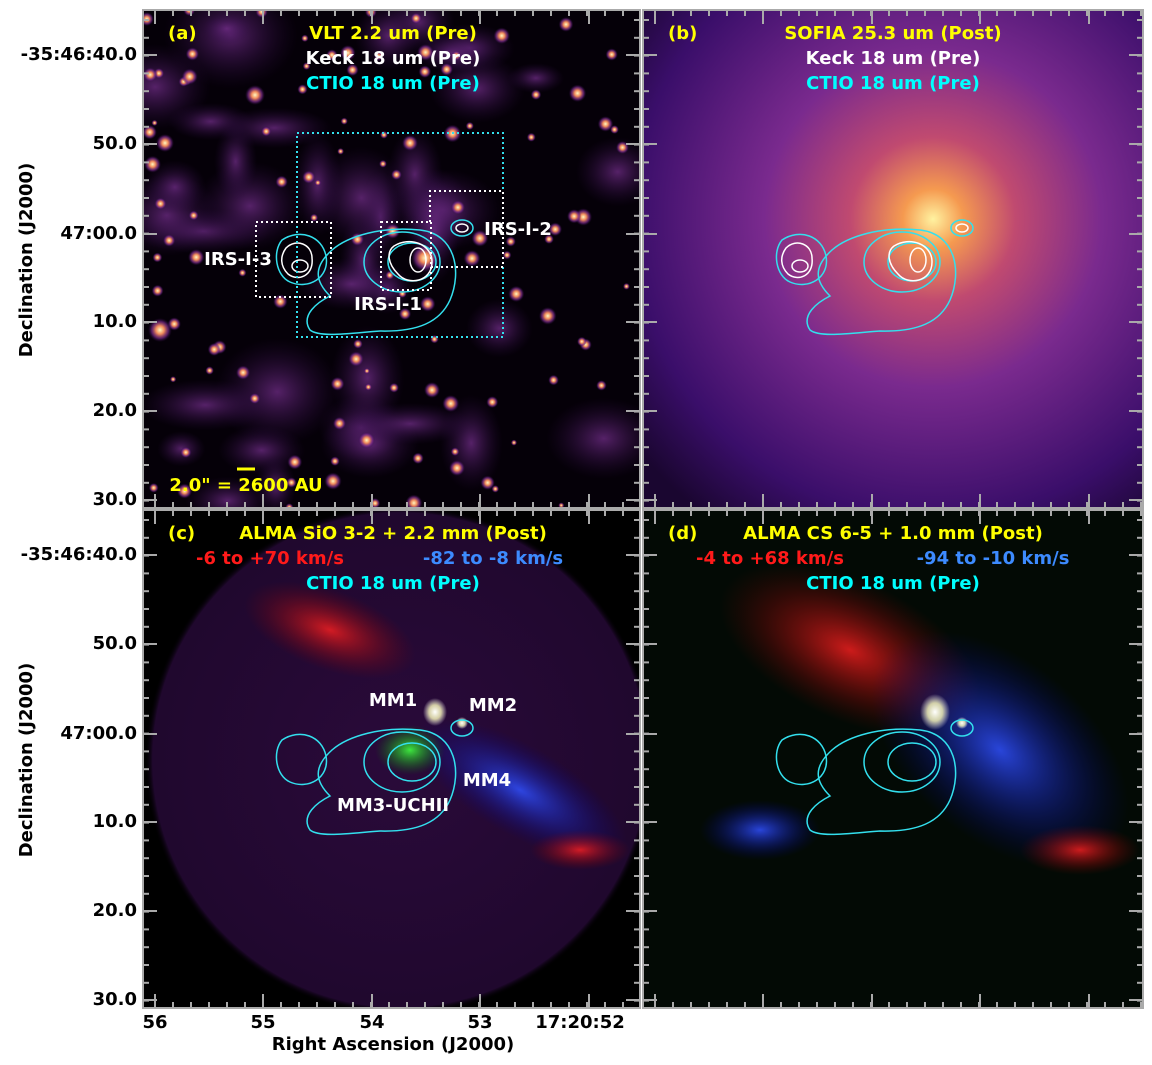 The height and width of the screenshot is (1065, 1152). Describe the element at coordinates (493, 705) in the screenshot. I see `annotation: MM2` at that location.